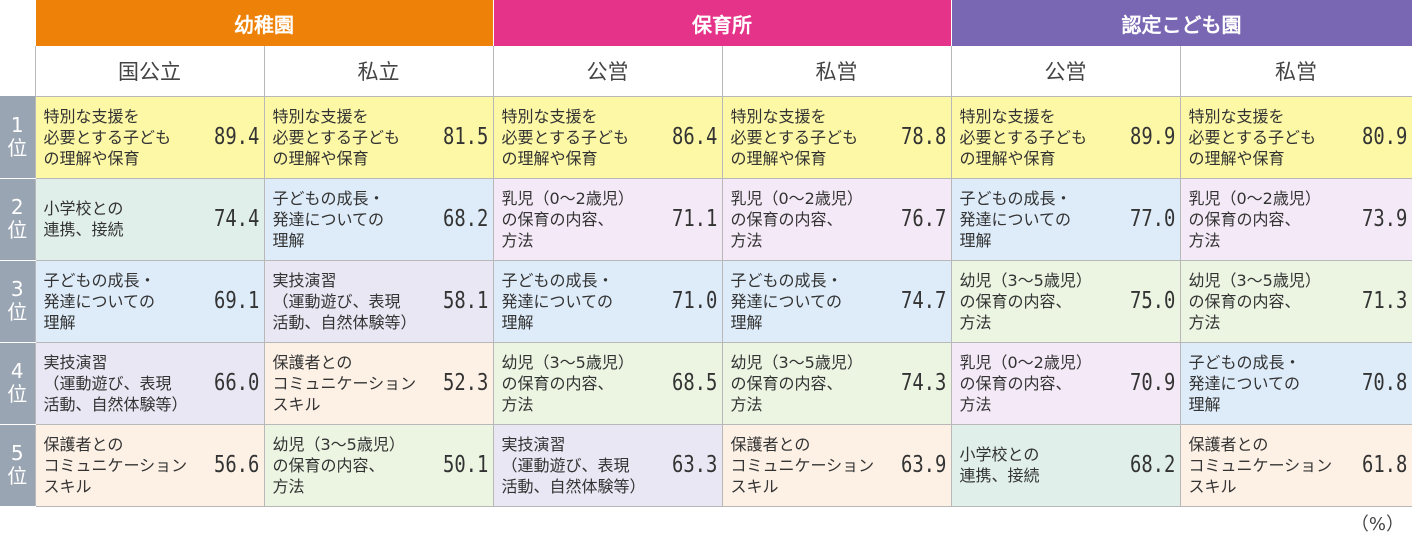 The height and width of the screenshot is (538, 1412). I want to click on table-cell: 子どもの成長・ 発達についての 理解 69.1, so click(149, 301).